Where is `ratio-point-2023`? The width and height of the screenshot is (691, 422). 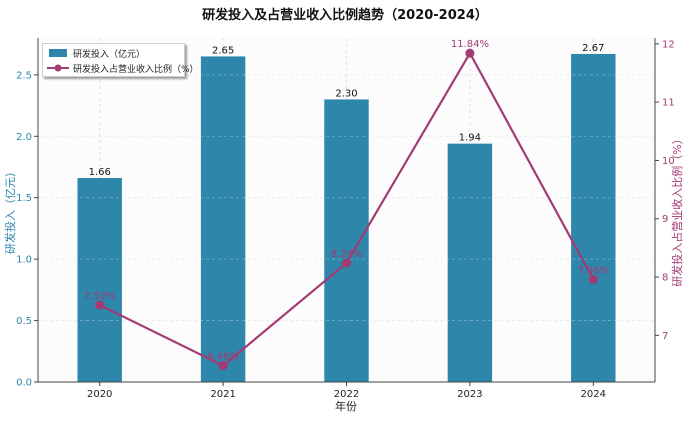
ratio-point-2023 is located at coordinates (470, 53).